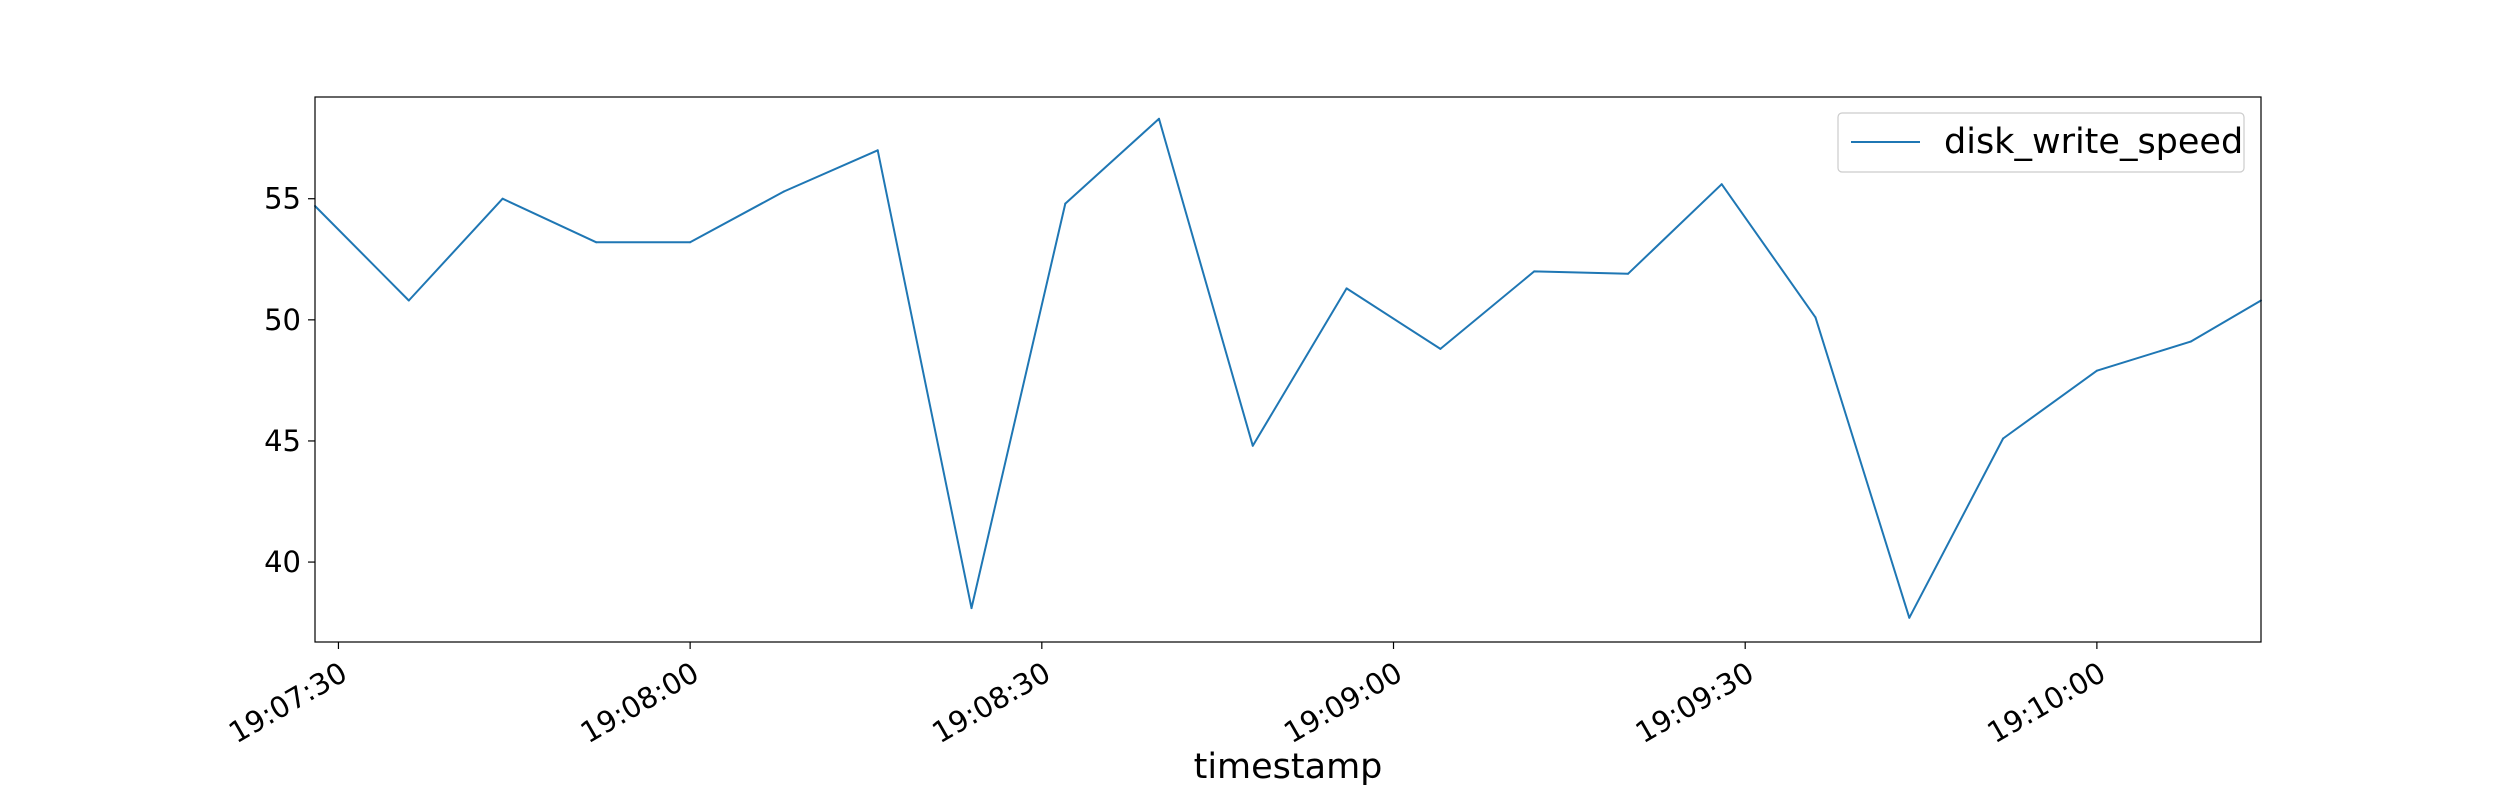  Describe the element at coordinates (282, 199) in the screenshot. I see `y-tick-label: 55` at that location.